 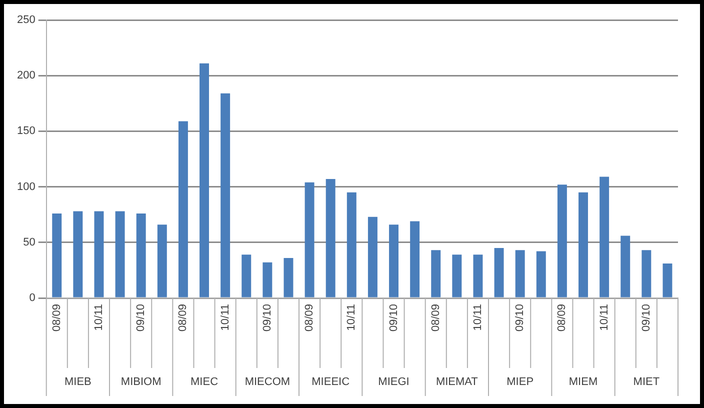 I want to click on y-tick-label: 0, so click(x=32, y=298).